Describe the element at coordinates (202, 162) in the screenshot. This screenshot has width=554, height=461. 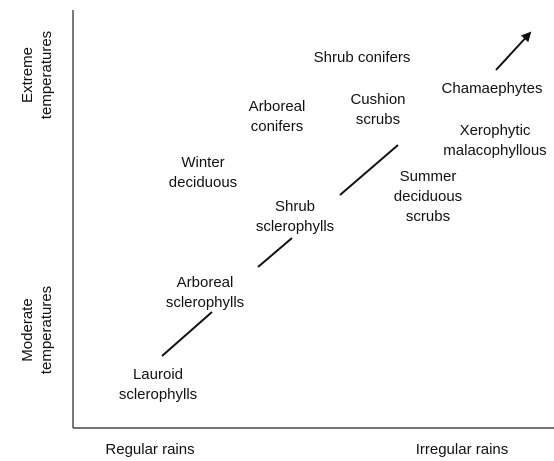
I see `node-label: Winter` at that location.